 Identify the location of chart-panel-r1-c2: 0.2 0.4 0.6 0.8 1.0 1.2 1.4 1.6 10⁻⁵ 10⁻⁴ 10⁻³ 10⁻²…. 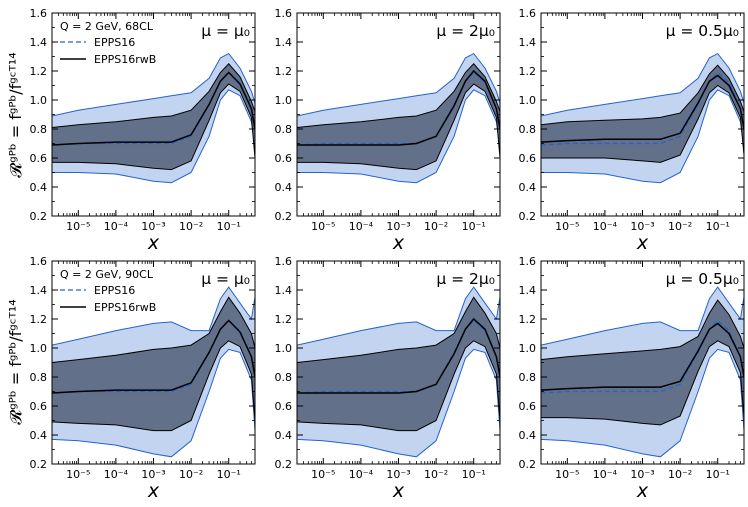
(388, 130).